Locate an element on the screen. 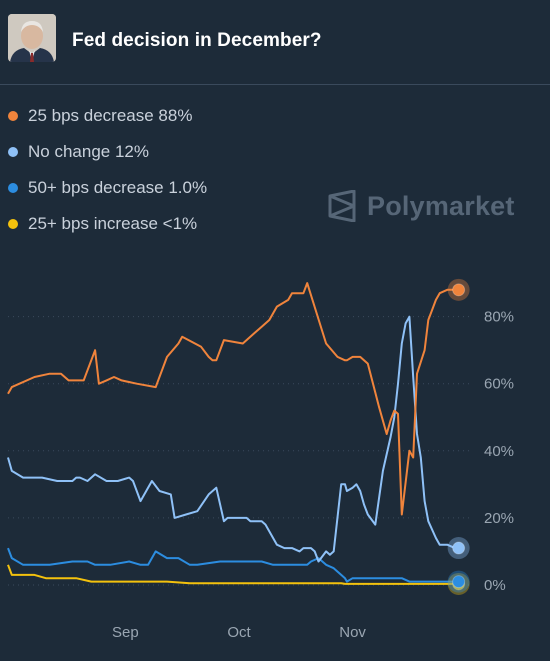  x-tick-label: Oct is located at coordinates (239, 632).